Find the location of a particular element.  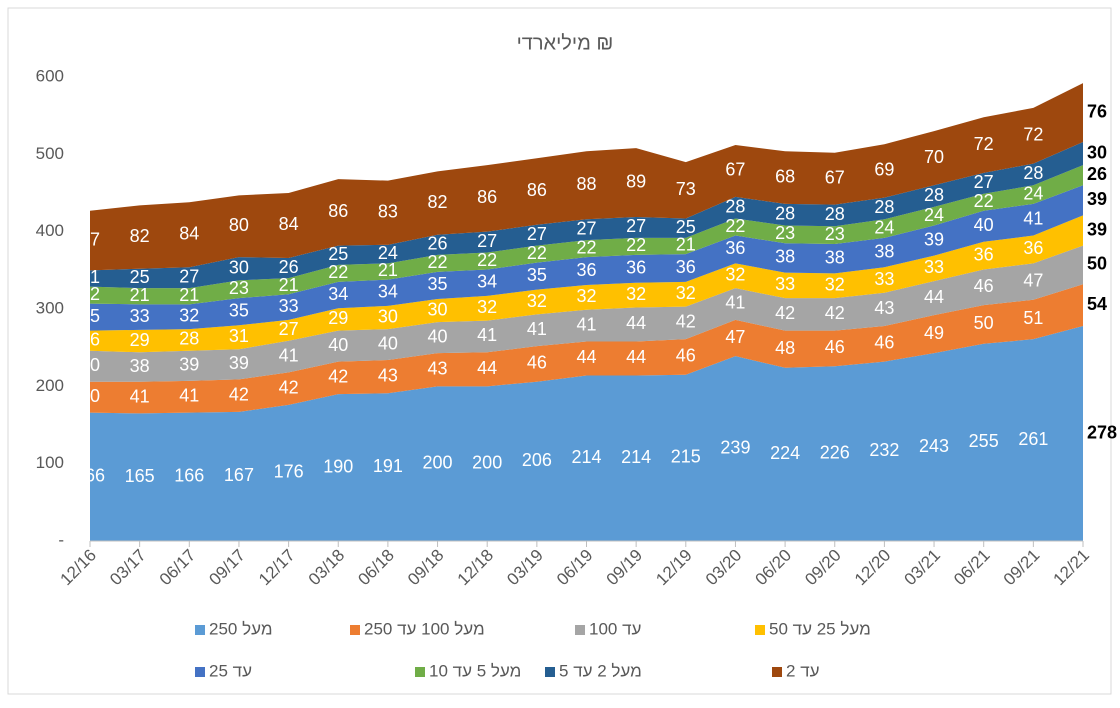

y-tick-label: 500 is located at coordinates (50, 153).